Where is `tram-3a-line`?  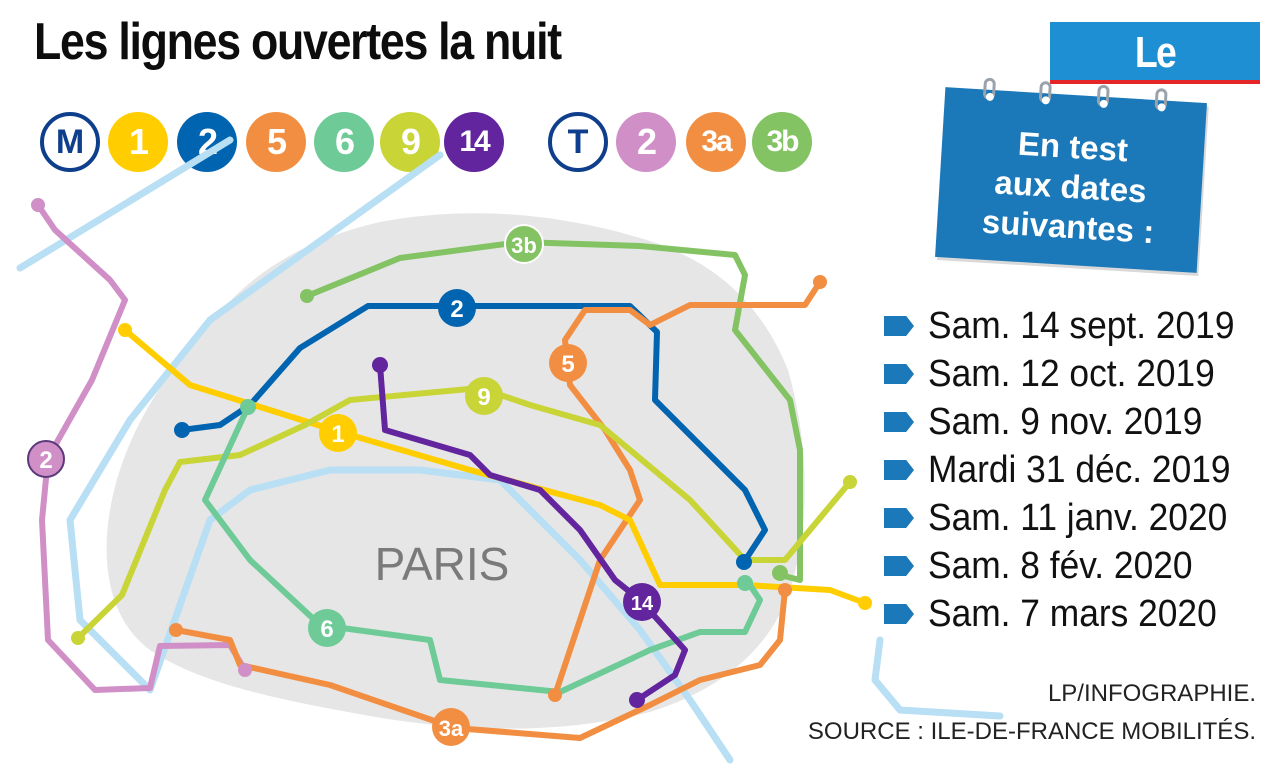
tram-3a-line is located at coordinates (480, 664).